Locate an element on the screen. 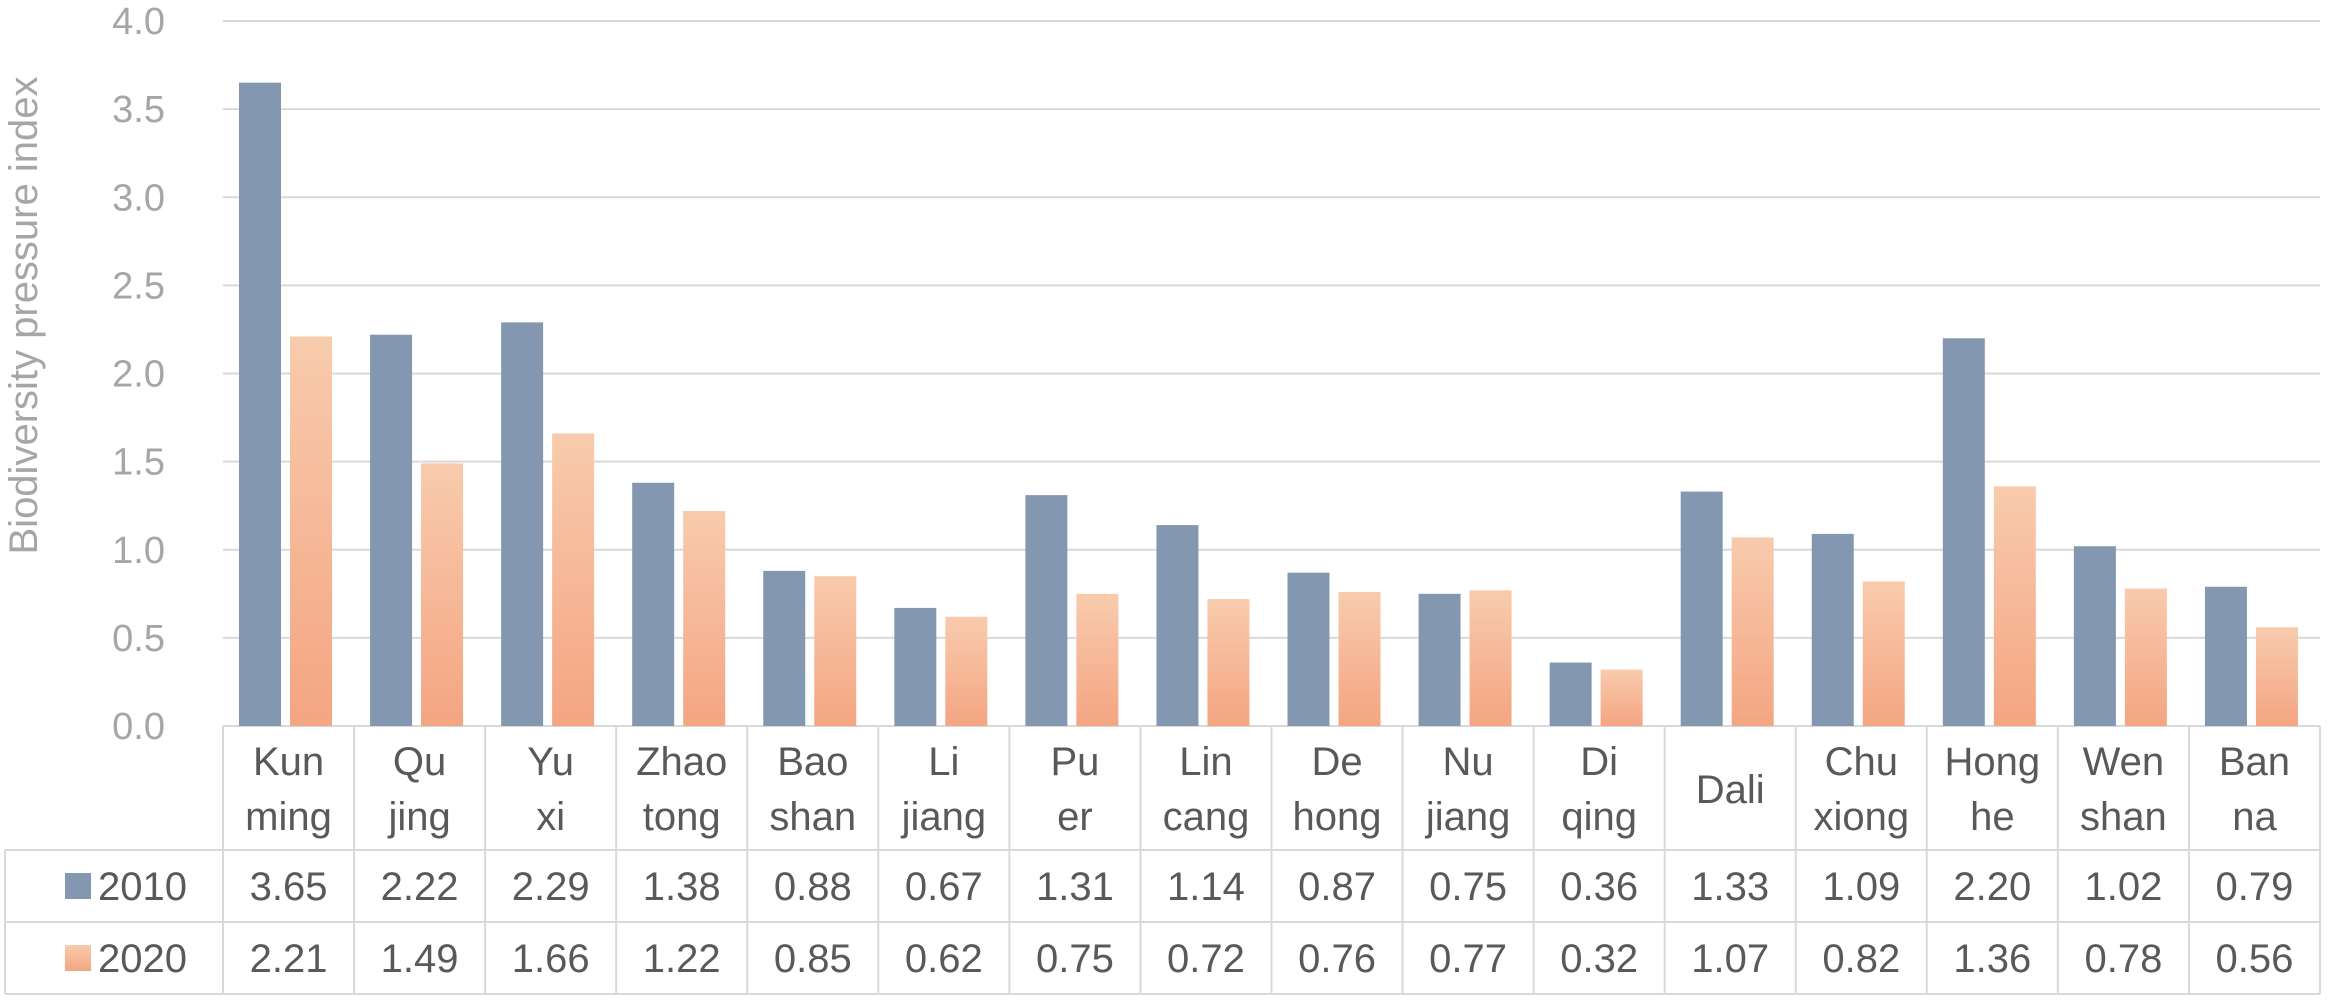 This screenshot has height=1004, width=2329. data-value-2020: 0.62 is located at coordinates (944, 959).